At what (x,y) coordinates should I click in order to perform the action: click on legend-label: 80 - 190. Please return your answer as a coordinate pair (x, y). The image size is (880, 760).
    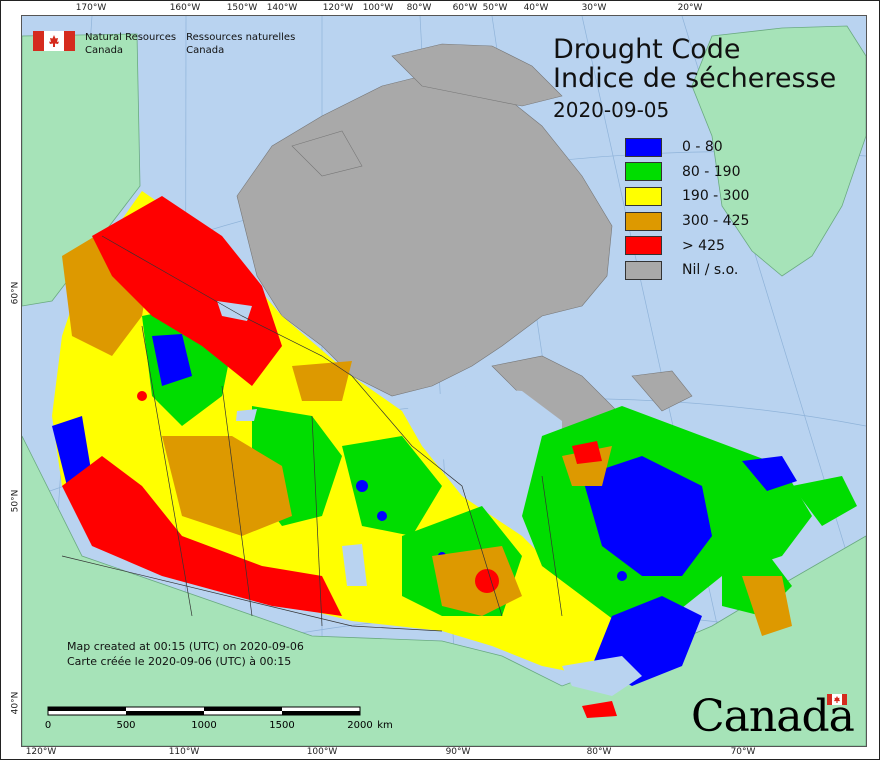
    Looking at the image, I should click on (711, 171).